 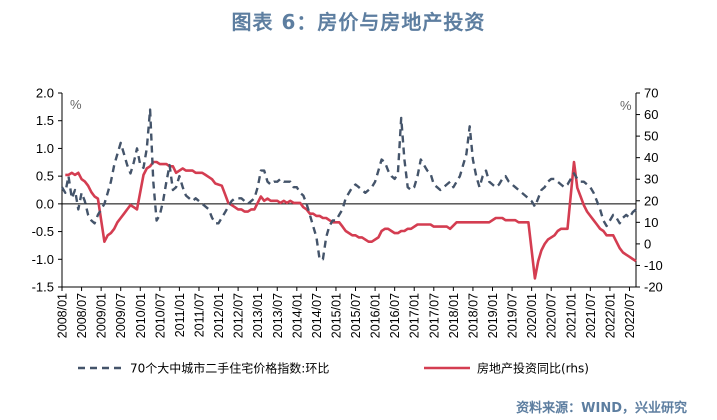 What do you see at coordinates (415, 315) in the screenshot?
I see `x-tick-label: 2017/01` at bounding box center [415, 315].